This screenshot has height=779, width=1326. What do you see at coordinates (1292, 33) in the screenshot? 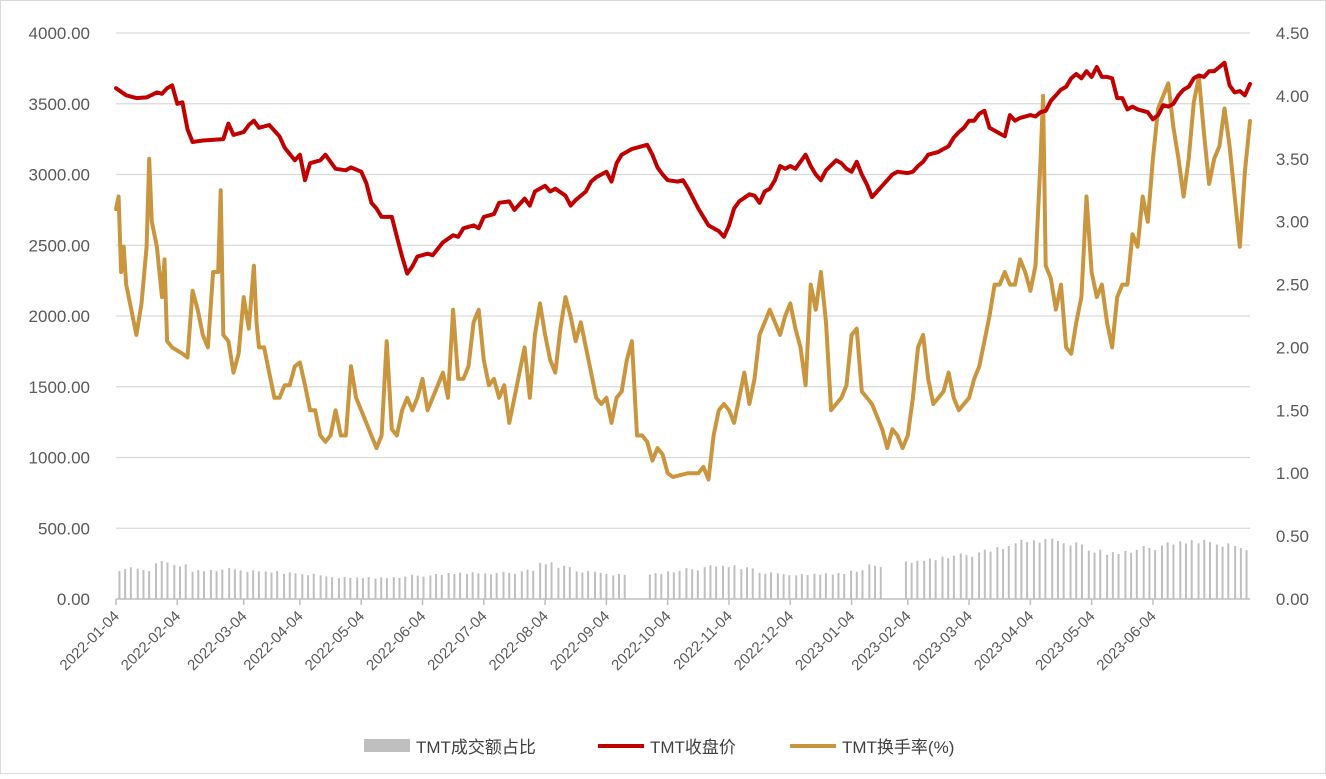
I see `y-right-tick-label: 4.50` at bounding box center [1292, 33].